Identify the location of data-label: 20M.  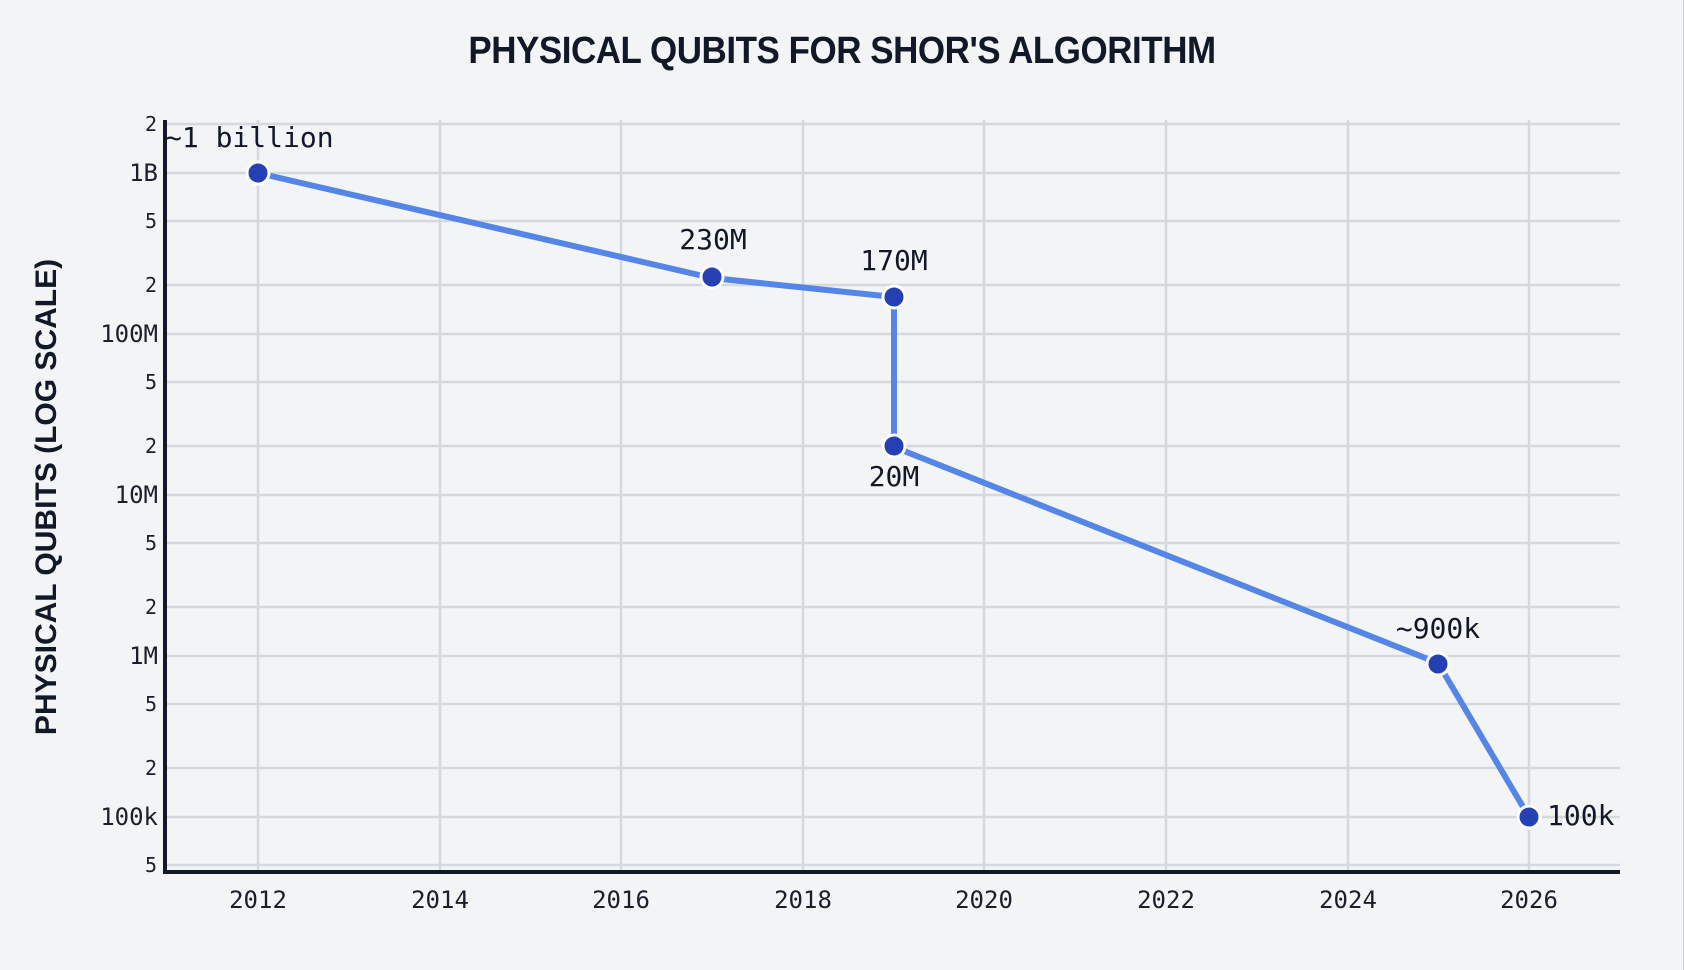
(894, 476).